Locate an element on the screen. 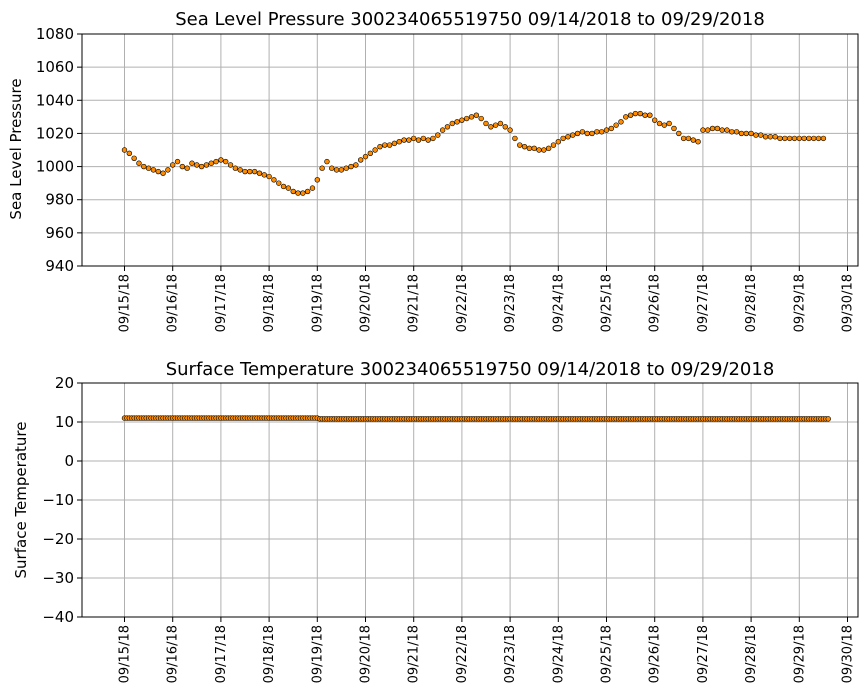 This screenshot has height=700, width=867. y-tick-label: −20 is located at coordinates (58, 539).